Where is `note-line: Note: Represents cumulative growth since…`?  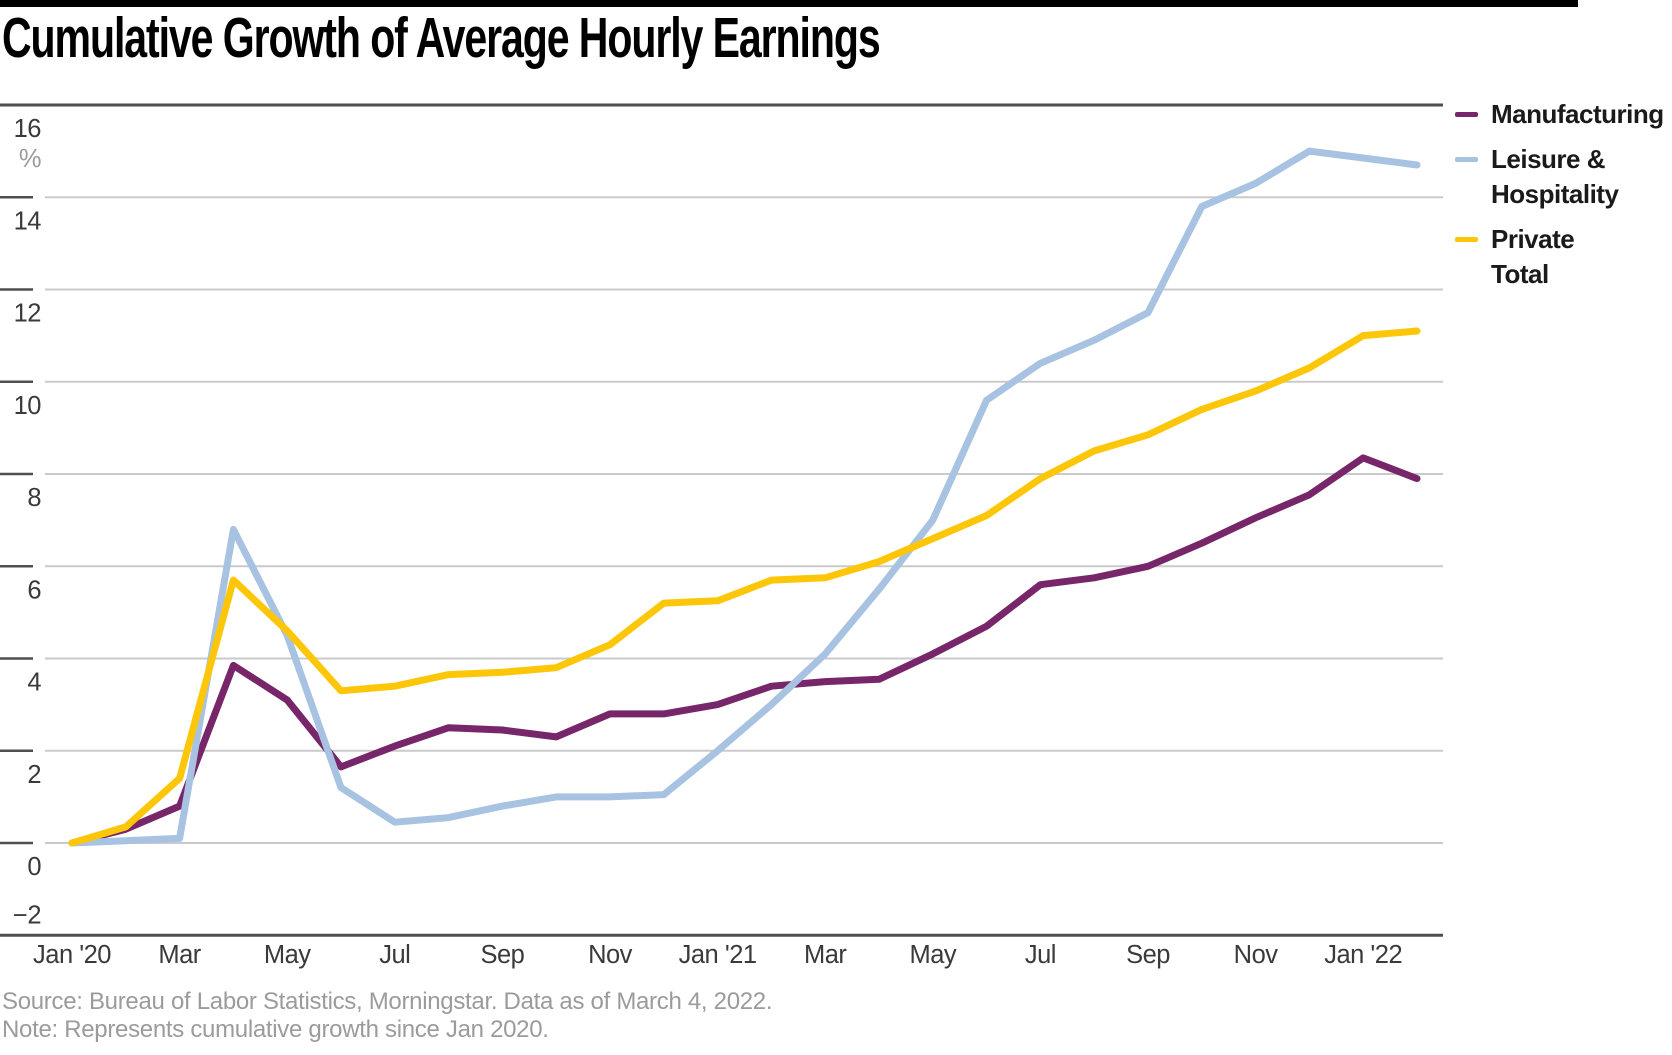 note-line: Note: Represents cumulative growth since… is located at coordinates (275, 1029).